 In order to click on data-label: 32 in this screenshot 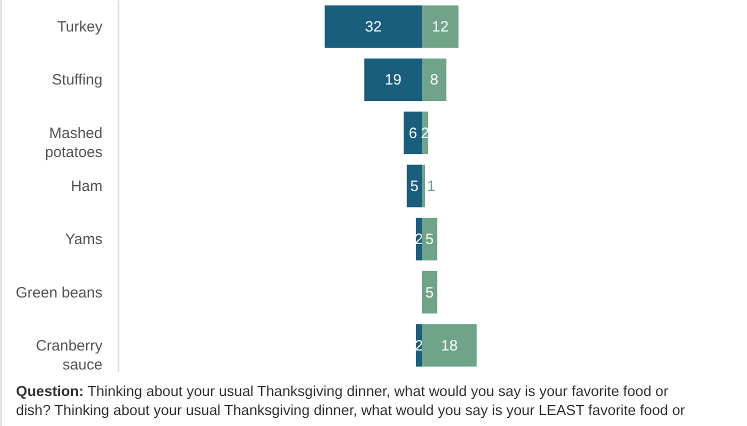, I will do `click(373, 27)`.